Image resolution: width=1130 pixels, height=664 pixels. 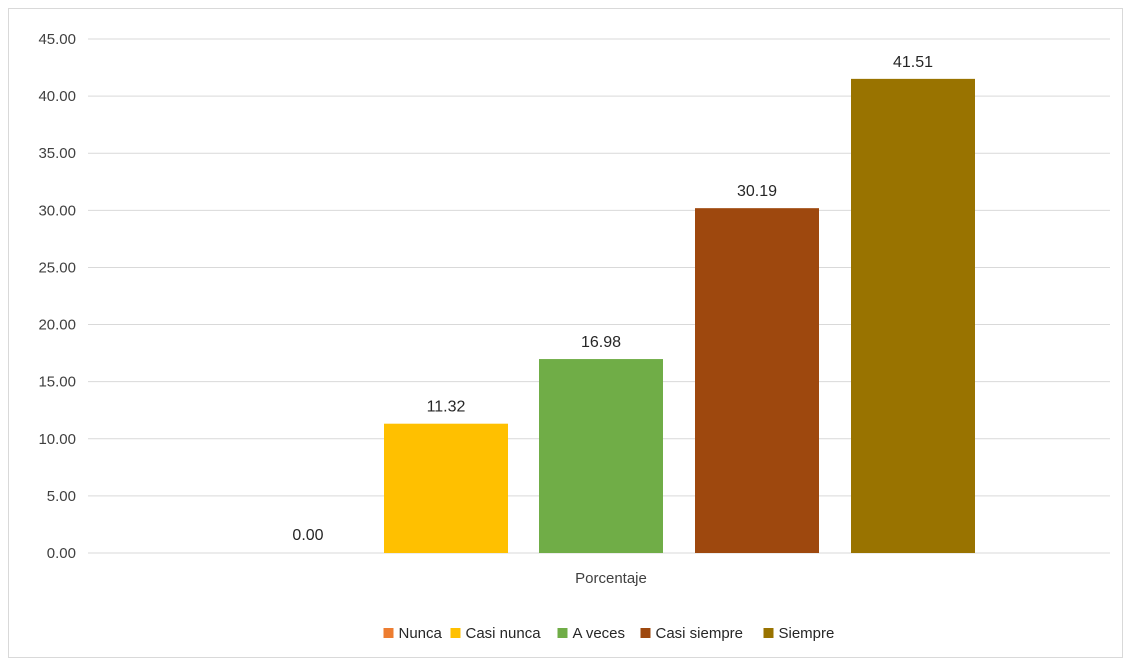 What do you see at coordinates (757, 191) in the screenshot?
I see `data-label: 30.19` at bounding box center [757, 191].